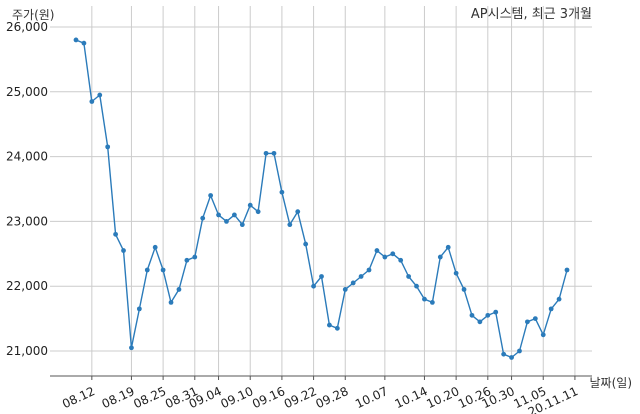  What do you see at coordinates (531, 14) in the screenshot?
I see `chart-title: AP시스템, 최근 3개월` at bounding box center [531, 14].